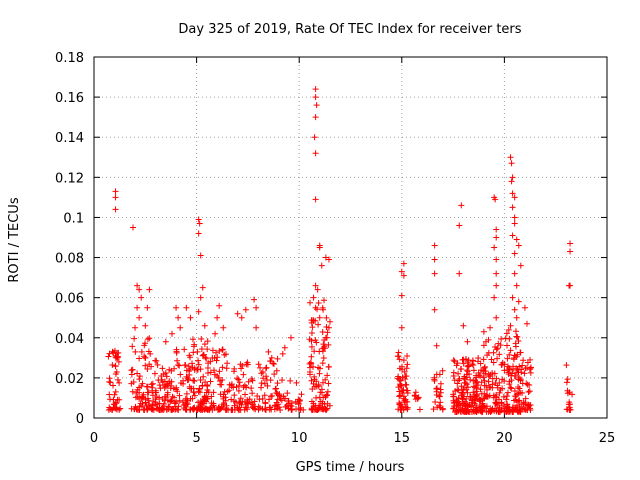 Image resolution: width=640 pixels, height=480 pixels. I want to click on x-tick-label: 5, so click(196, 438).